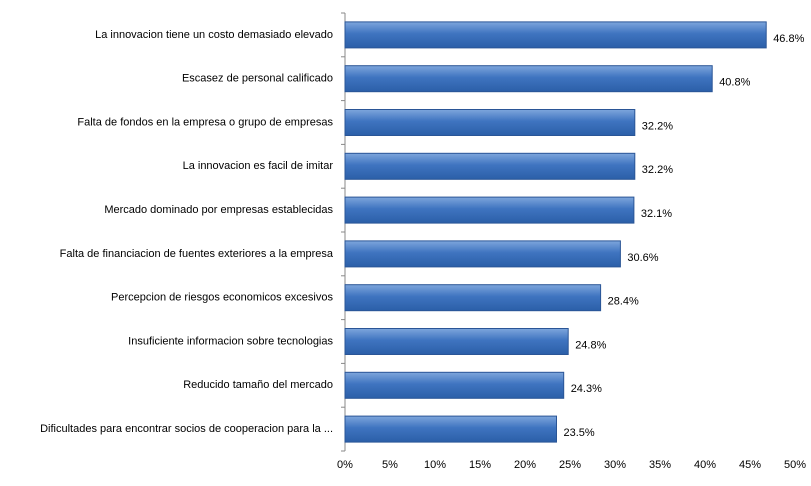 The width and height of the screenshot is (811, 486). Describe the element at coordinates (570, 465) in the screenshot. I see `x-tick-label: 25%` at that location.